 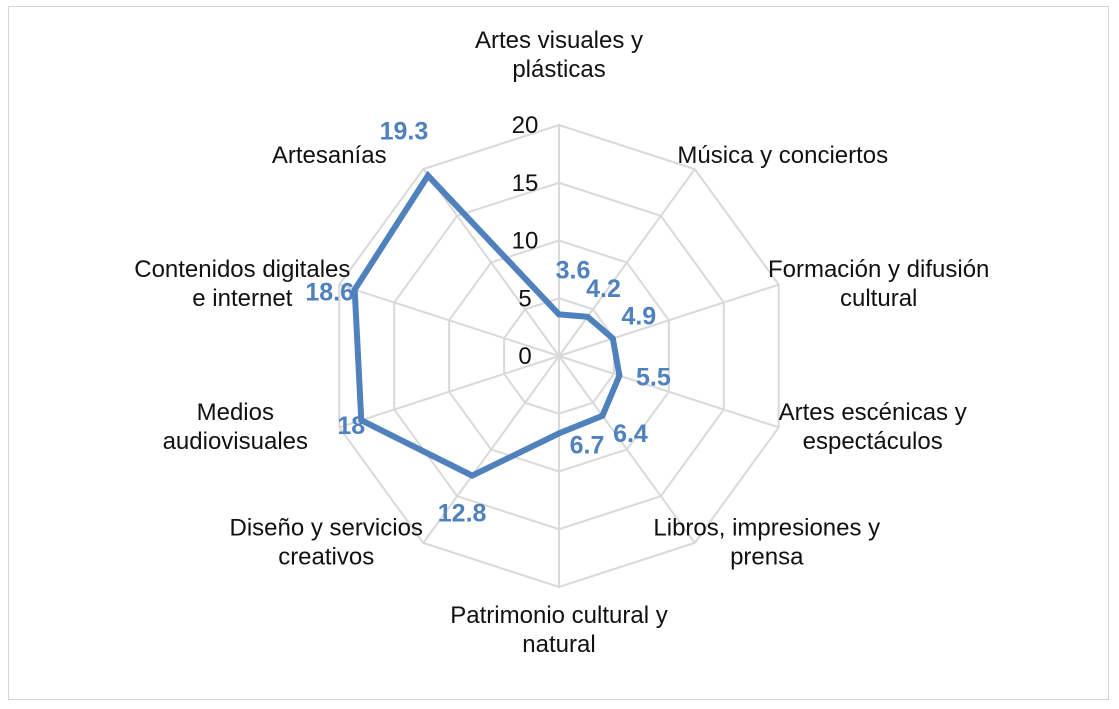 I want to click on category-label: Contenidos digitales e internet, so click(x=242, y=284).